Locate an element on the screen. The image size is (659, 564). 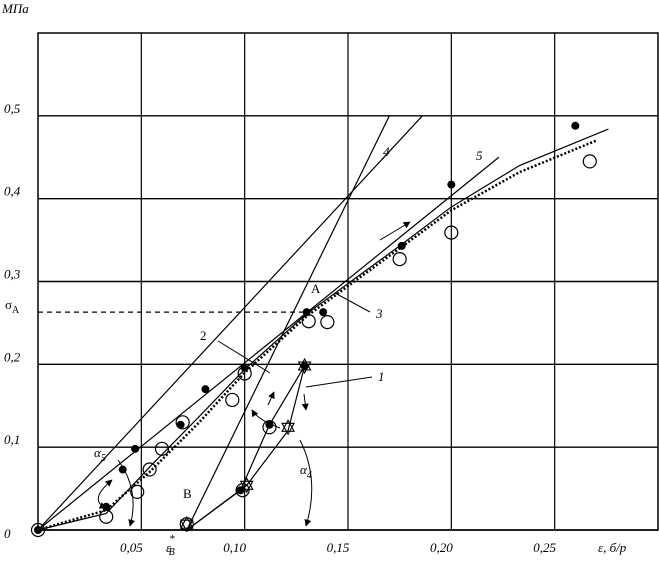
x-tick-label: 0,10 is located at coordinates (234, 547).